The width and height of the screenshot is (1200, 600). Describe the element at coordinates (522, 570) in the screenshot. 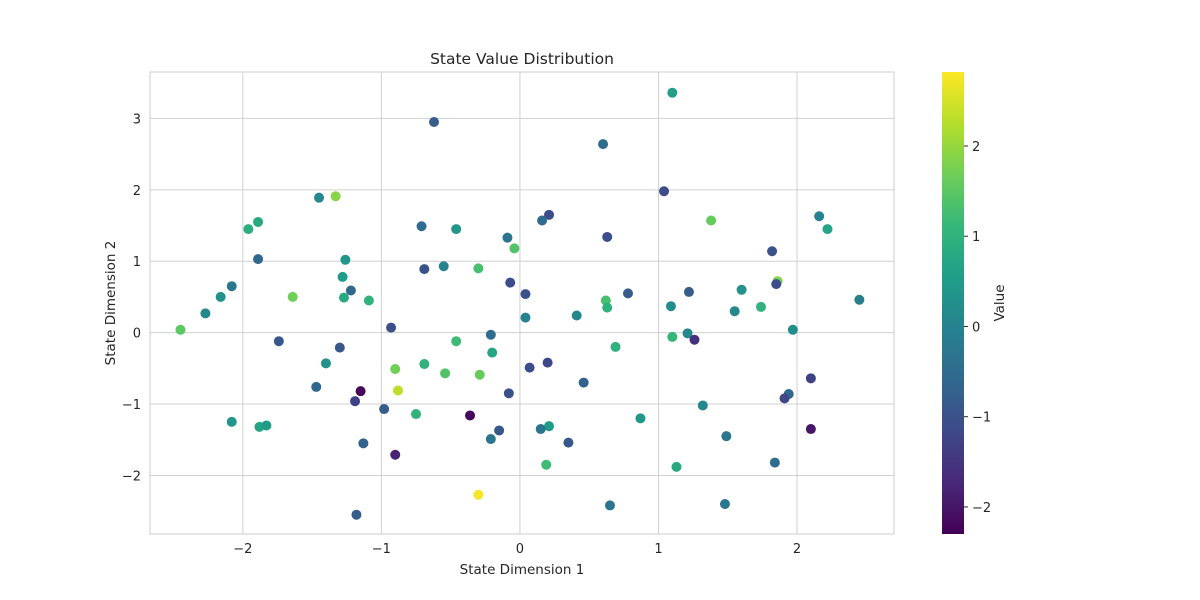

I see `x-axis-label: State Dimension 1` at that location.